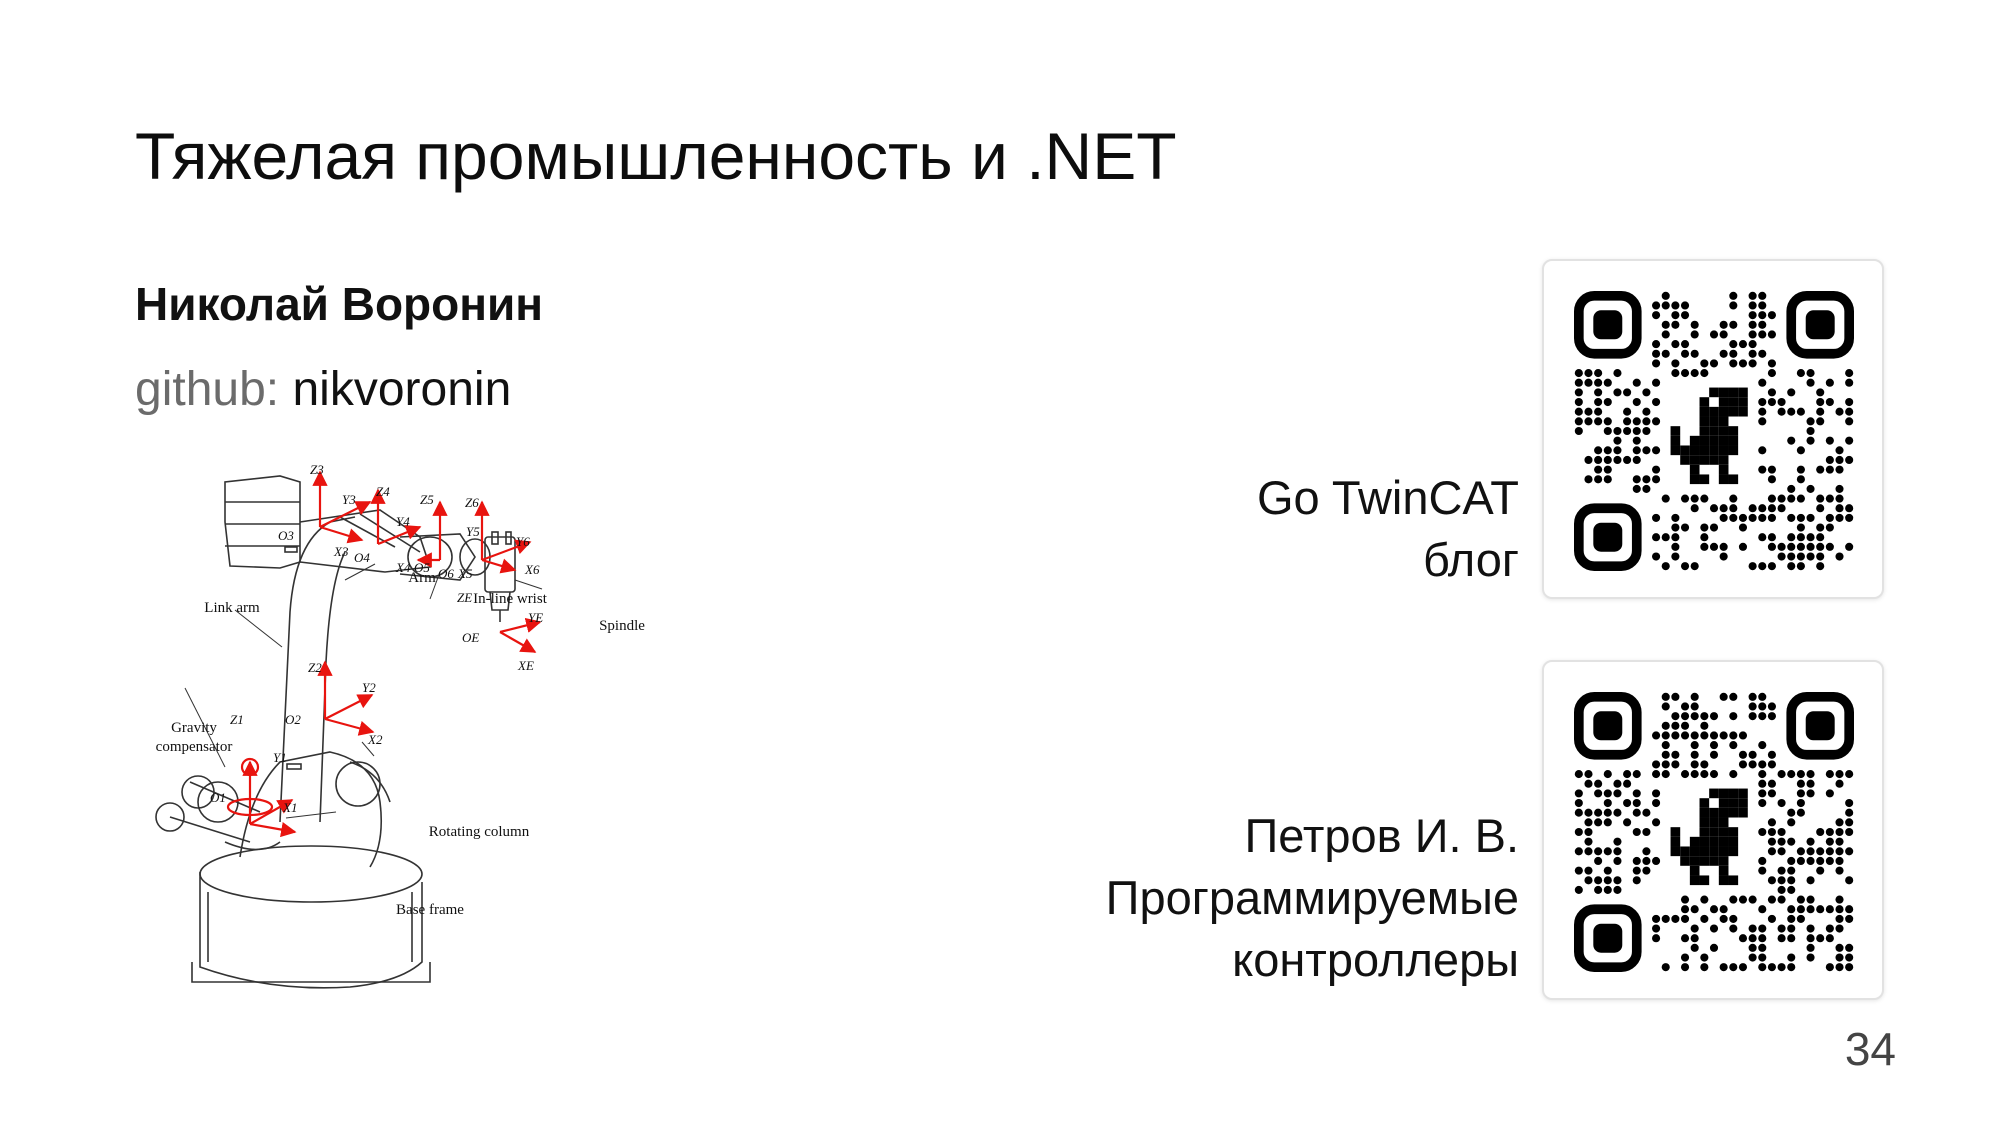 The width and height of the screenshot is (2000, 1125). Describe the element at coordinates (535, 617) in the screenshot. I see `label-ye: YE` at that location.